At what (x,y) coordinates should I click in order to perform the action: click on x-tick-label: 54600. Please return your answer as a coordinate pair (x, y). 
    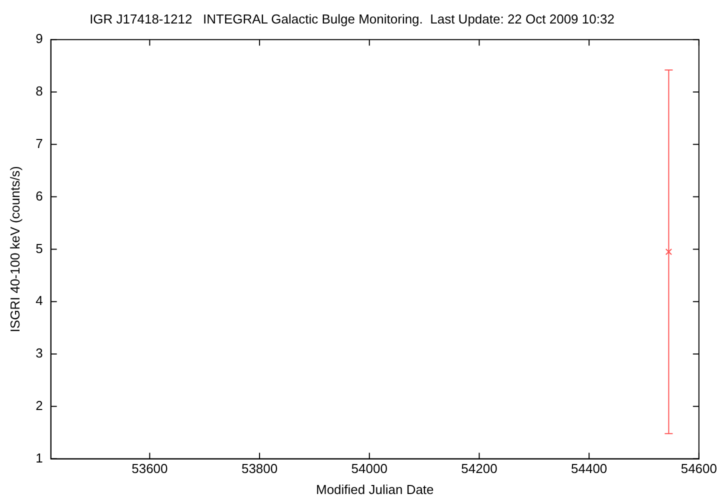
    Looking at the image, I should click on (699, 468).